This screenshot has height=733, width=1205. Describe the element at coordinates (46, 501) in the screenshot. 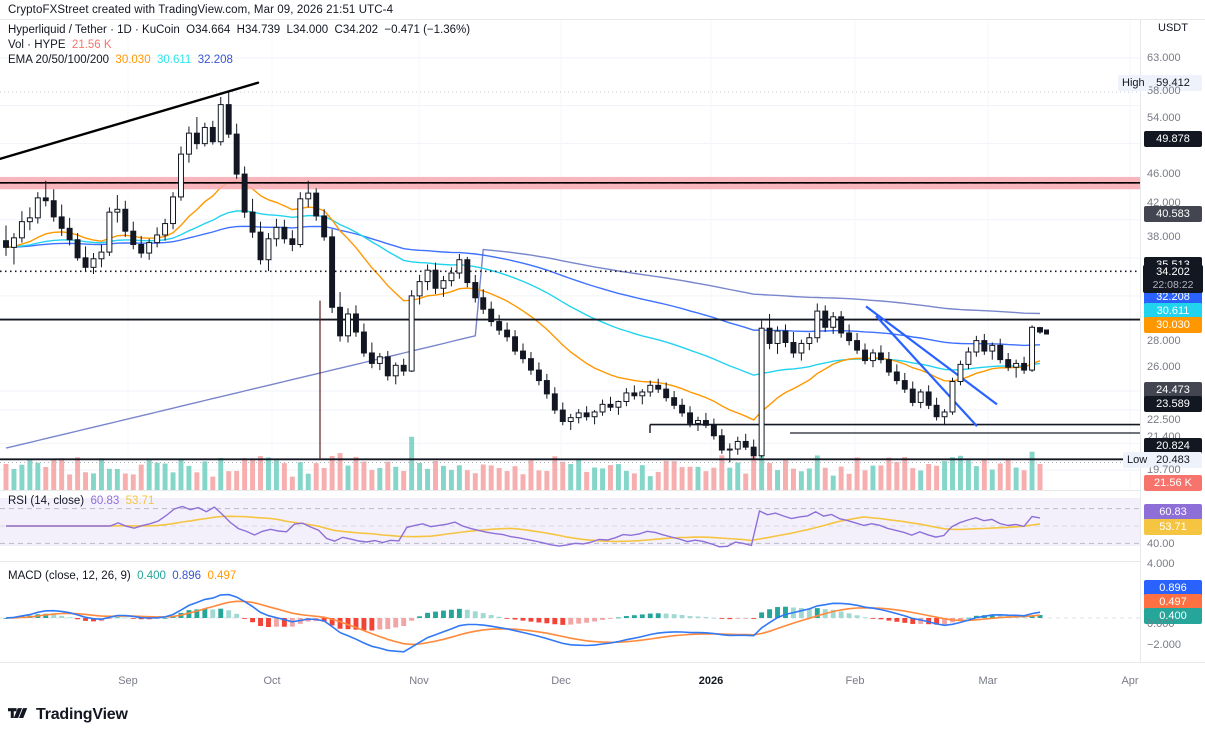

I see `rsi-label: RSI (14, close)` at that location.